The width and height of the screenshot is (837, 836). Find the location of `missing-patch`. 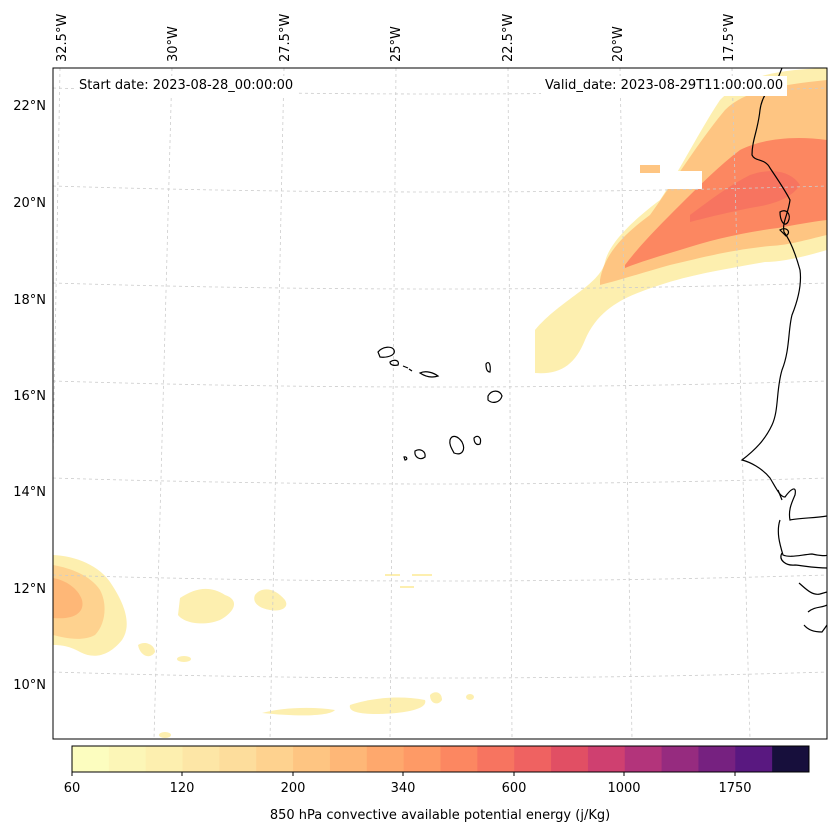

missing-patch is located at coordinates (677, 180).